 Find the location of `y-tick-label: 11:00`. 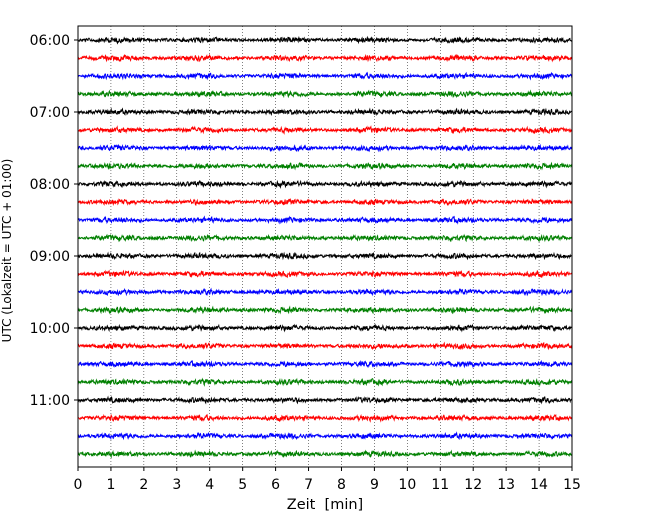

y-tick-label: 11:00 is located at coordinates (50, 401).